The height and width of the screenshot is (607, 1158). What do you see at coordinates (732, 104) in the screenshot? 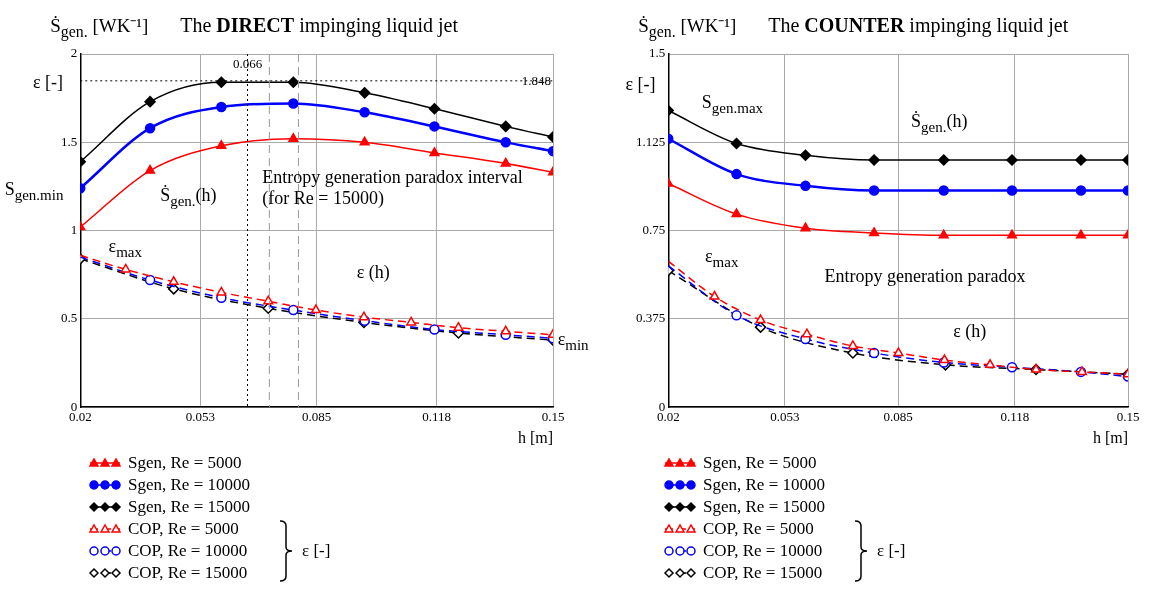
I see `annotation: S$_{gen.max}$` at bounding box center [732, 104].